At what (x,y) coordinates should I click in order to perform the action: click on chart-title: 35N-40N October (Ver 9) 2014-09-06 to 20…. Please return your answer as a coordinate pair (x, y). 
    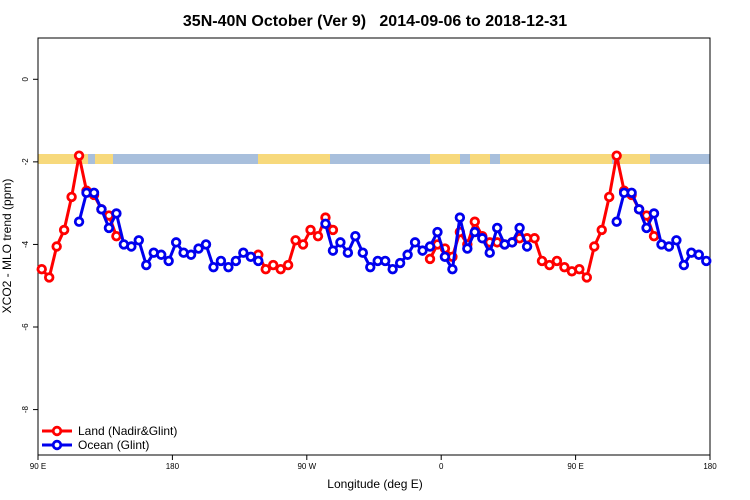
    Looking at the image, I should click on (375, 21).